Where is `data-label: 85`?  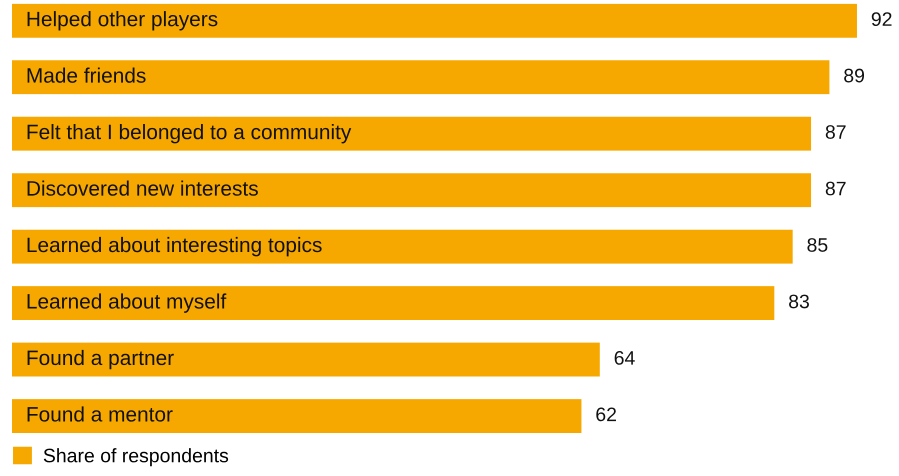
data-label: 85 is located at coordinates (817, 245).